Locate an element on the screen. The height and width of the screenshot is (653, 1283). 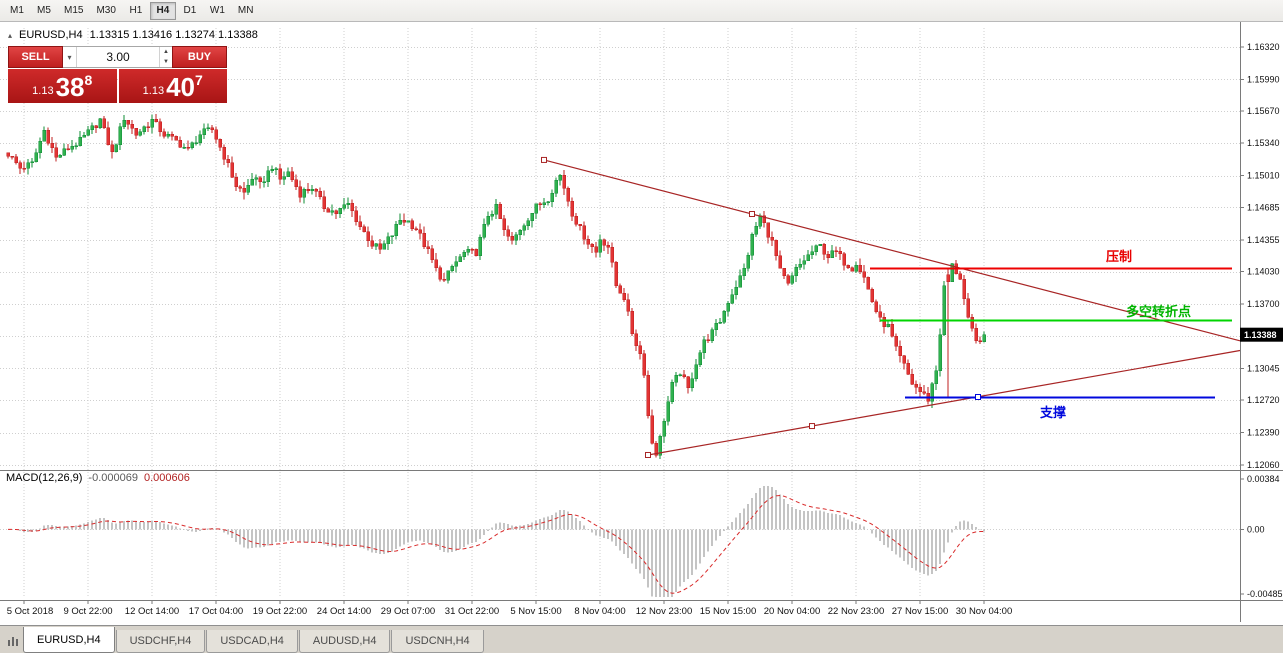
ask-pips: 40 is located at coordinates (181, 87).